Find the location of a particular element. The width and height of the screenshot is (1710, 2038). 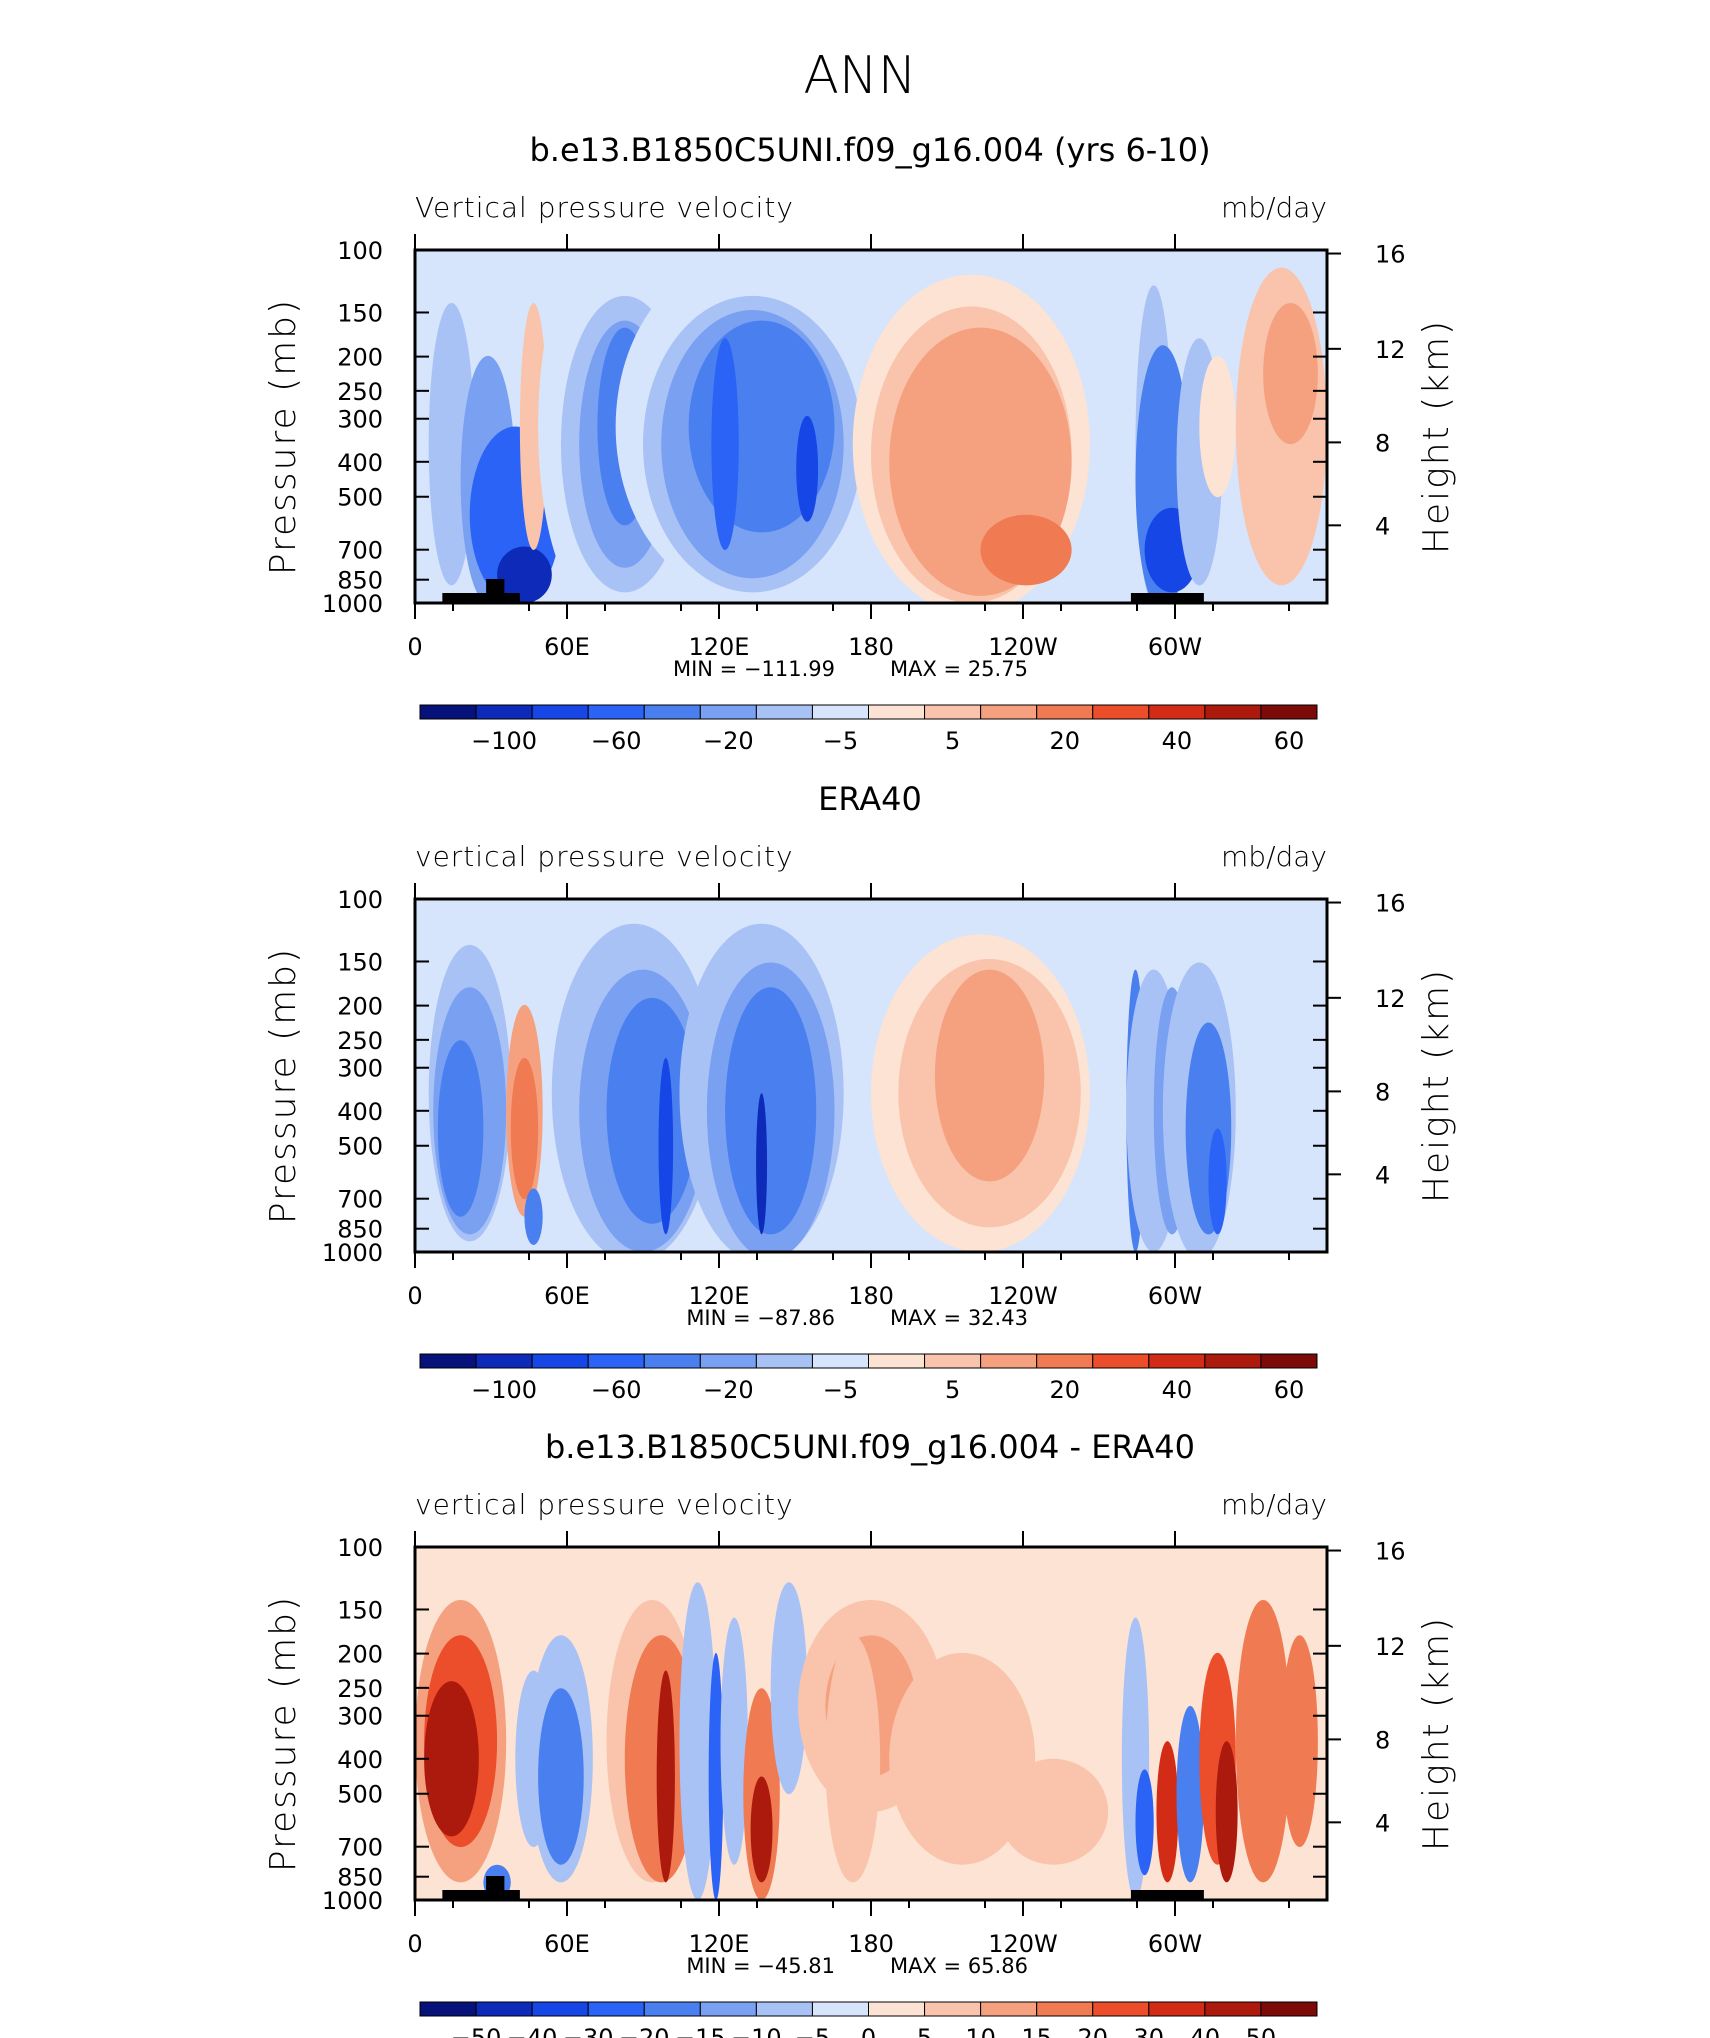

page-title: ANN is located at coordinates (859, 76).